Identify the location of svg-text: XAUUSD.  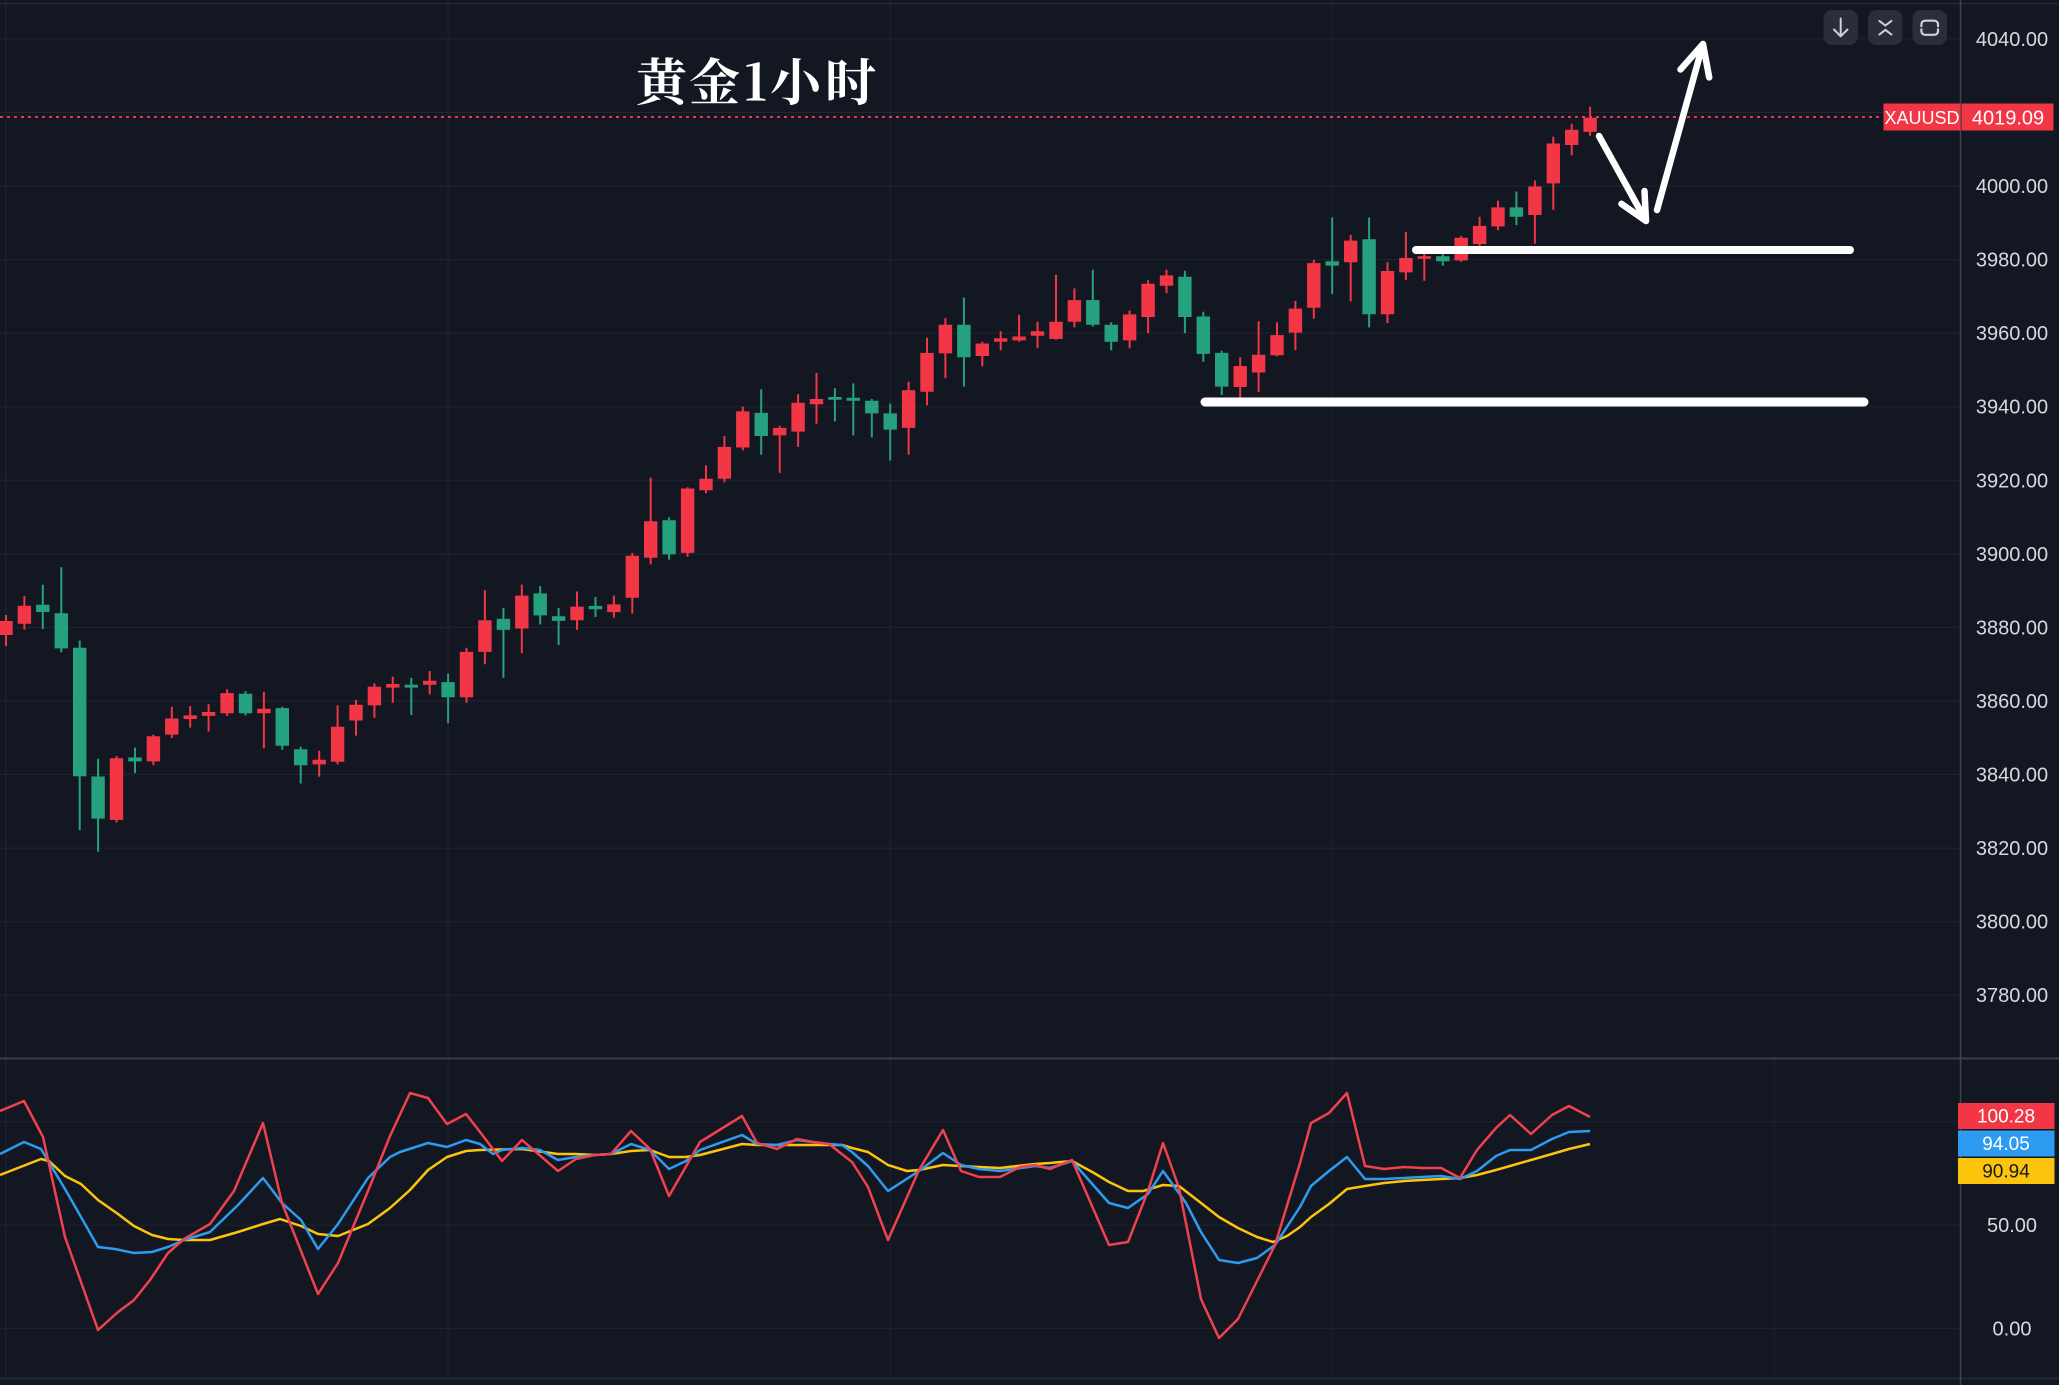
(1921, 118).